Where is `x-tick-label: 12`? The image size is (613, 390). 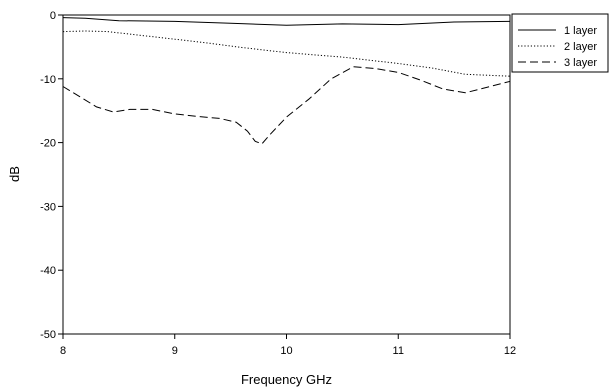 x-tick-label: 12 is located at coordinates (510, 351).